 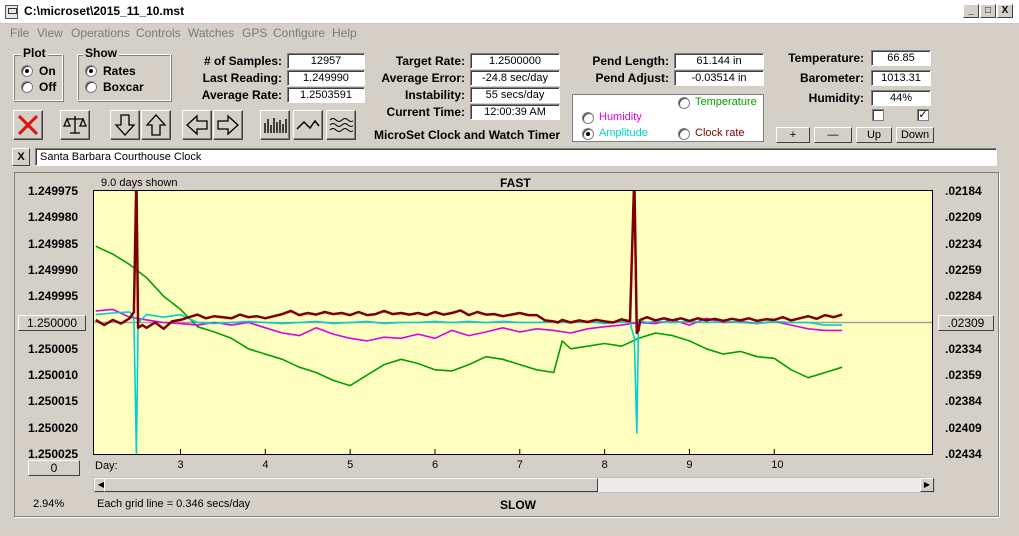 What do you see at coordinates (255, 33) in the screenshot?
I see `menu-gps: GPS` at bounding box center [255, 33].